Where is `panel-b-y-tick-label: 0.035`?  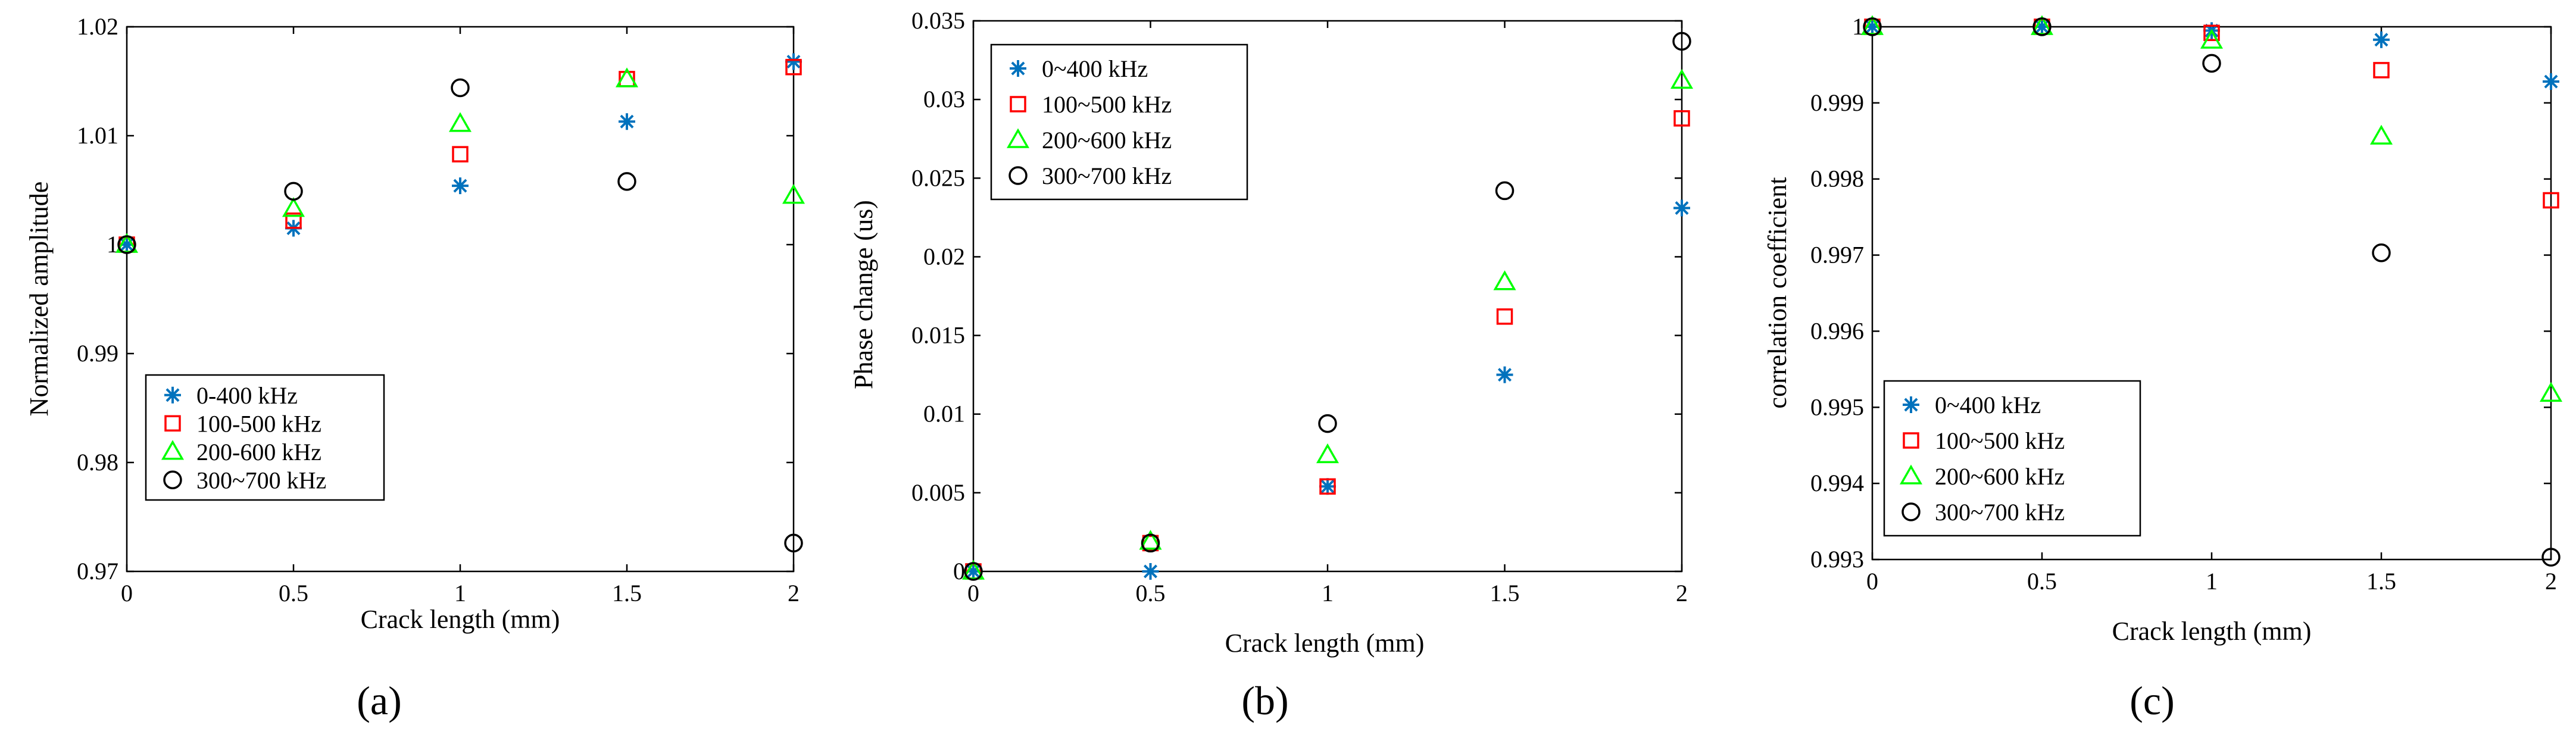 panel-b-y-tick-label: 0.035 is located at coordinates (938, 20).